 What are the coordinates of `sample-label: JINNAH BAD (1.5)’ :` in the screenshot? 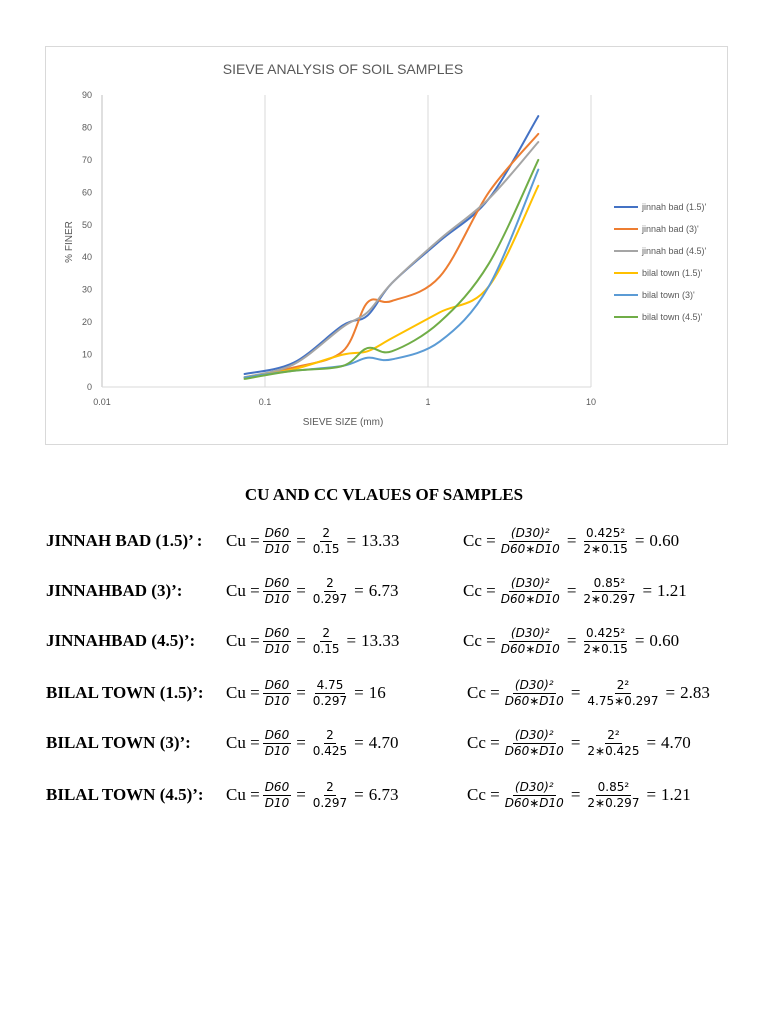 It's located at (124, 540).